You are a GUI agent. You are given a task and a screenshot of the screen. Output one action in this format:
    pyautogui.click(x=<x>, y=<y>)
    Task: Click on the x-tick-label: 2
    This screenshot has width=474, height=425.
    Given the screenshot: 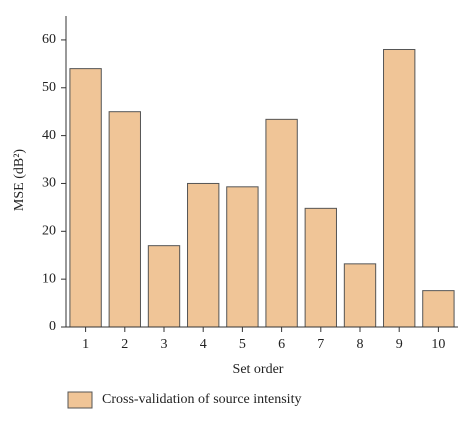 What is the action you would take?
    pyautogui.click(x=124, y=344)
    